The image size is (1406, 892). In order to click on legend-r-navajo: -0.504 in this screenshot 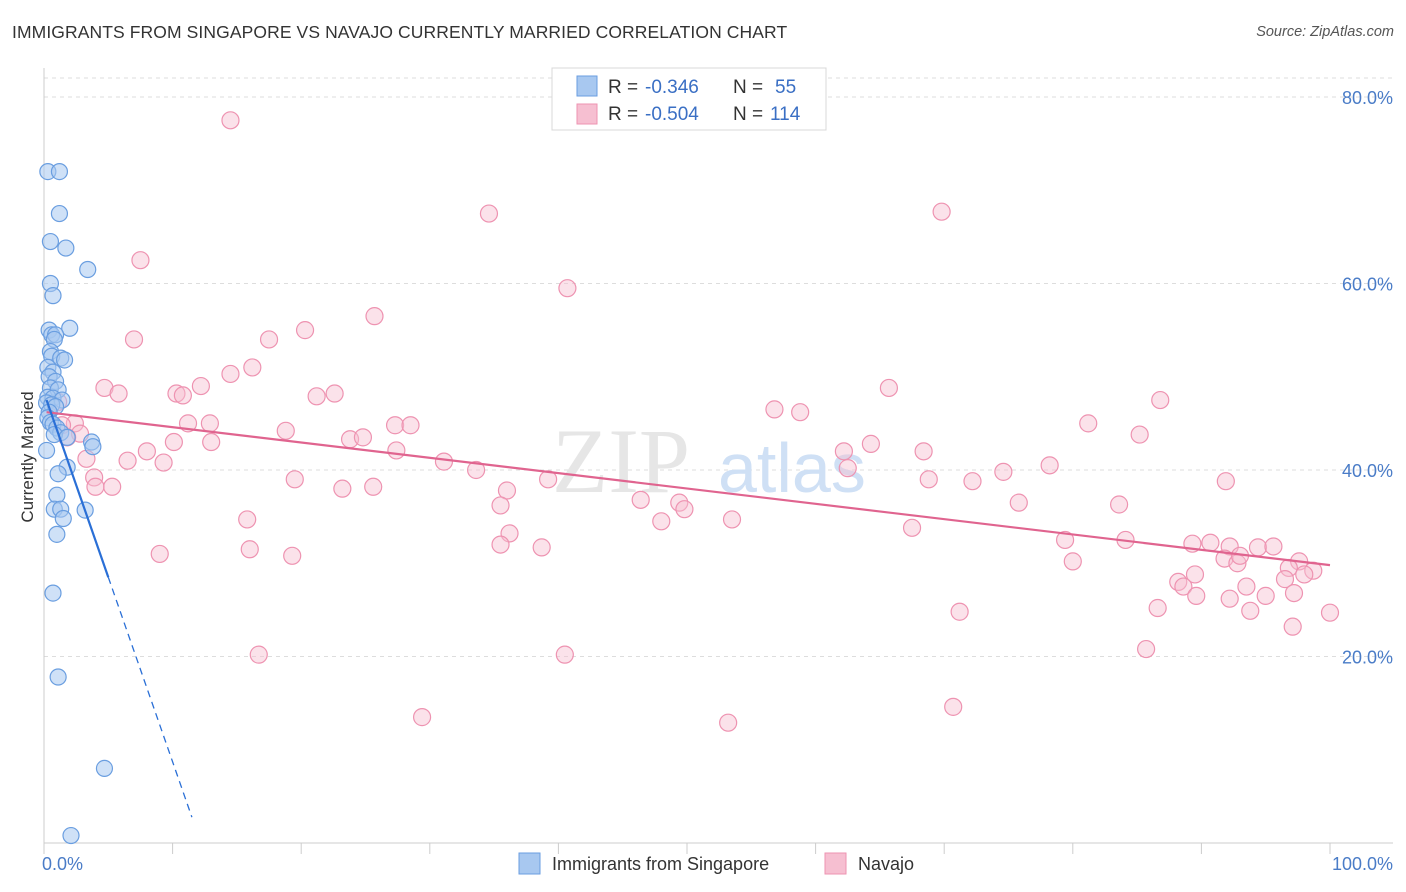, I will do `click(672, 114)`.